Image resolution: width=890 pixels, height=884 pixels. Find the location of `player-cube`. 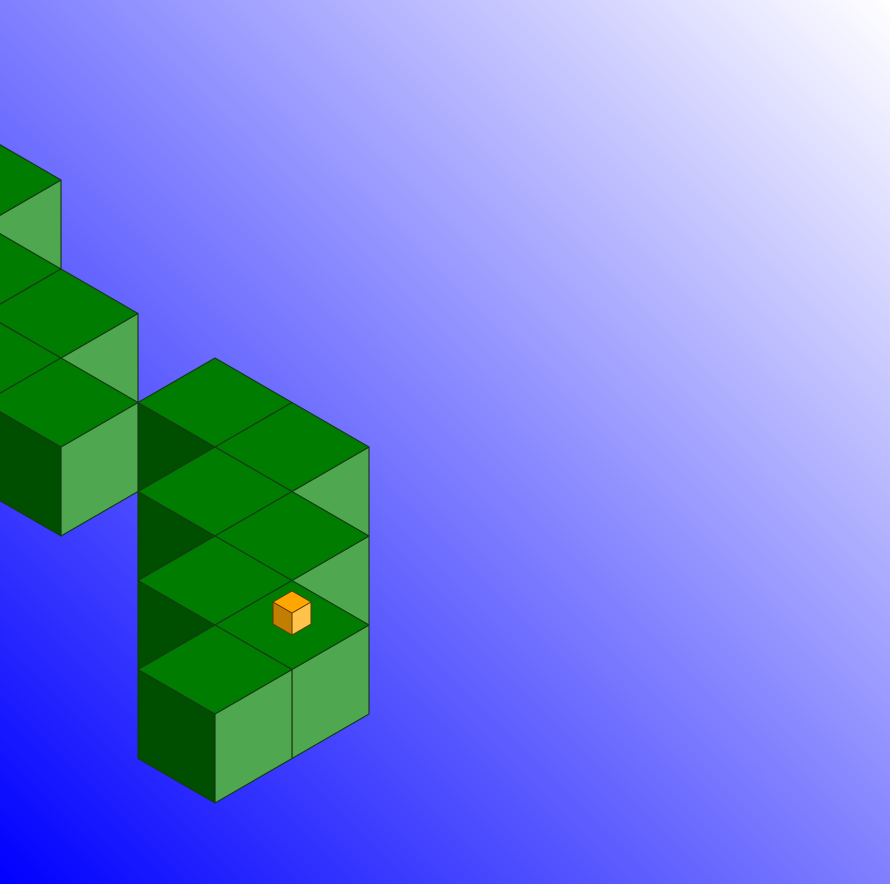

player-cube is located at coordinates (292, 613).